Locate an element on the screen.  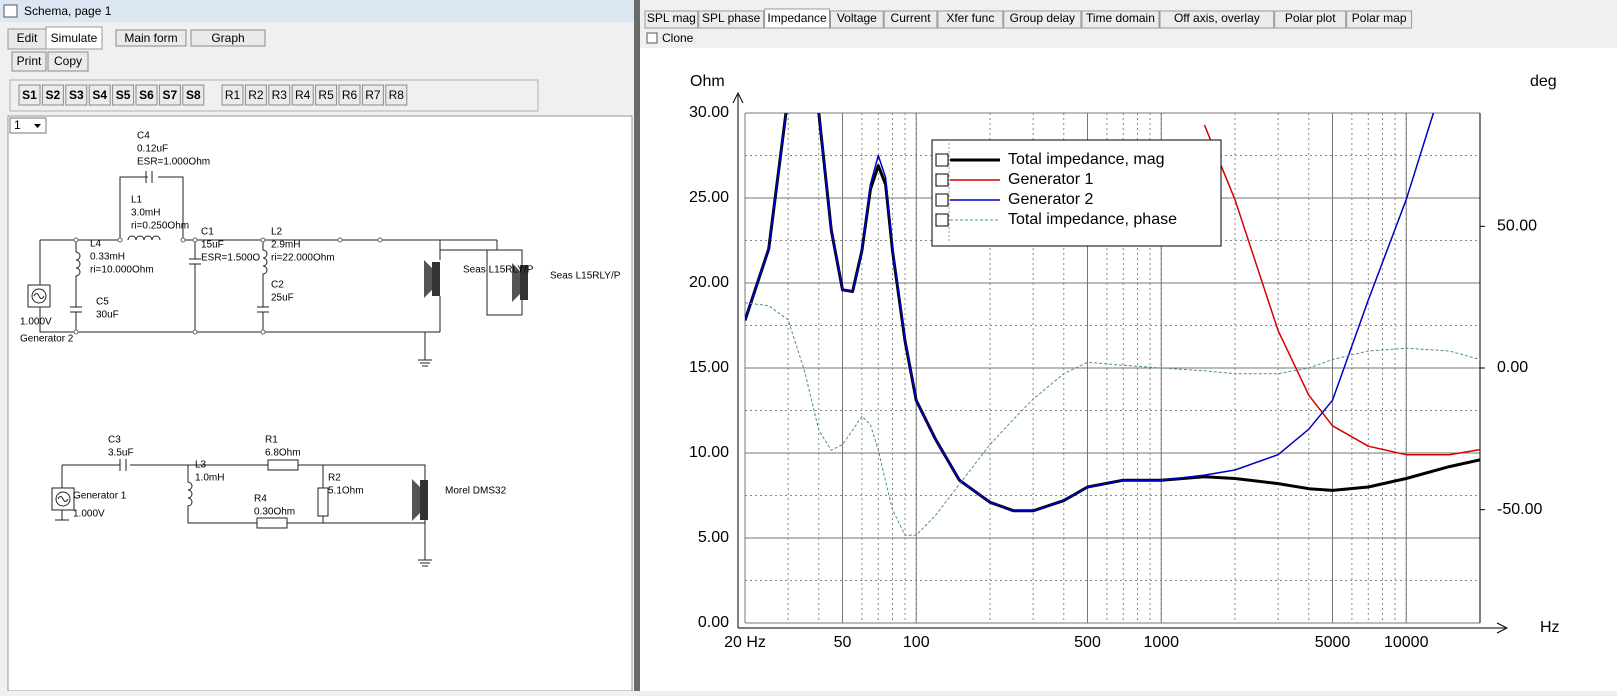
x-tick-label: 20 Hz is located at coordinates (745, 642).